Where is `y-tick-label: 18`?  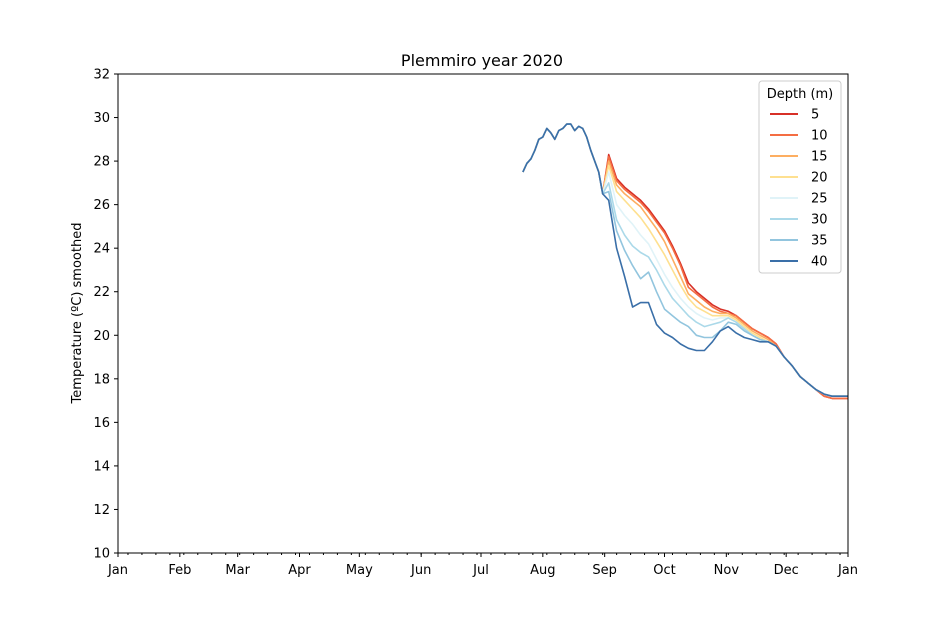 y-tick-label: 18 is located at coordinates (101, 379).